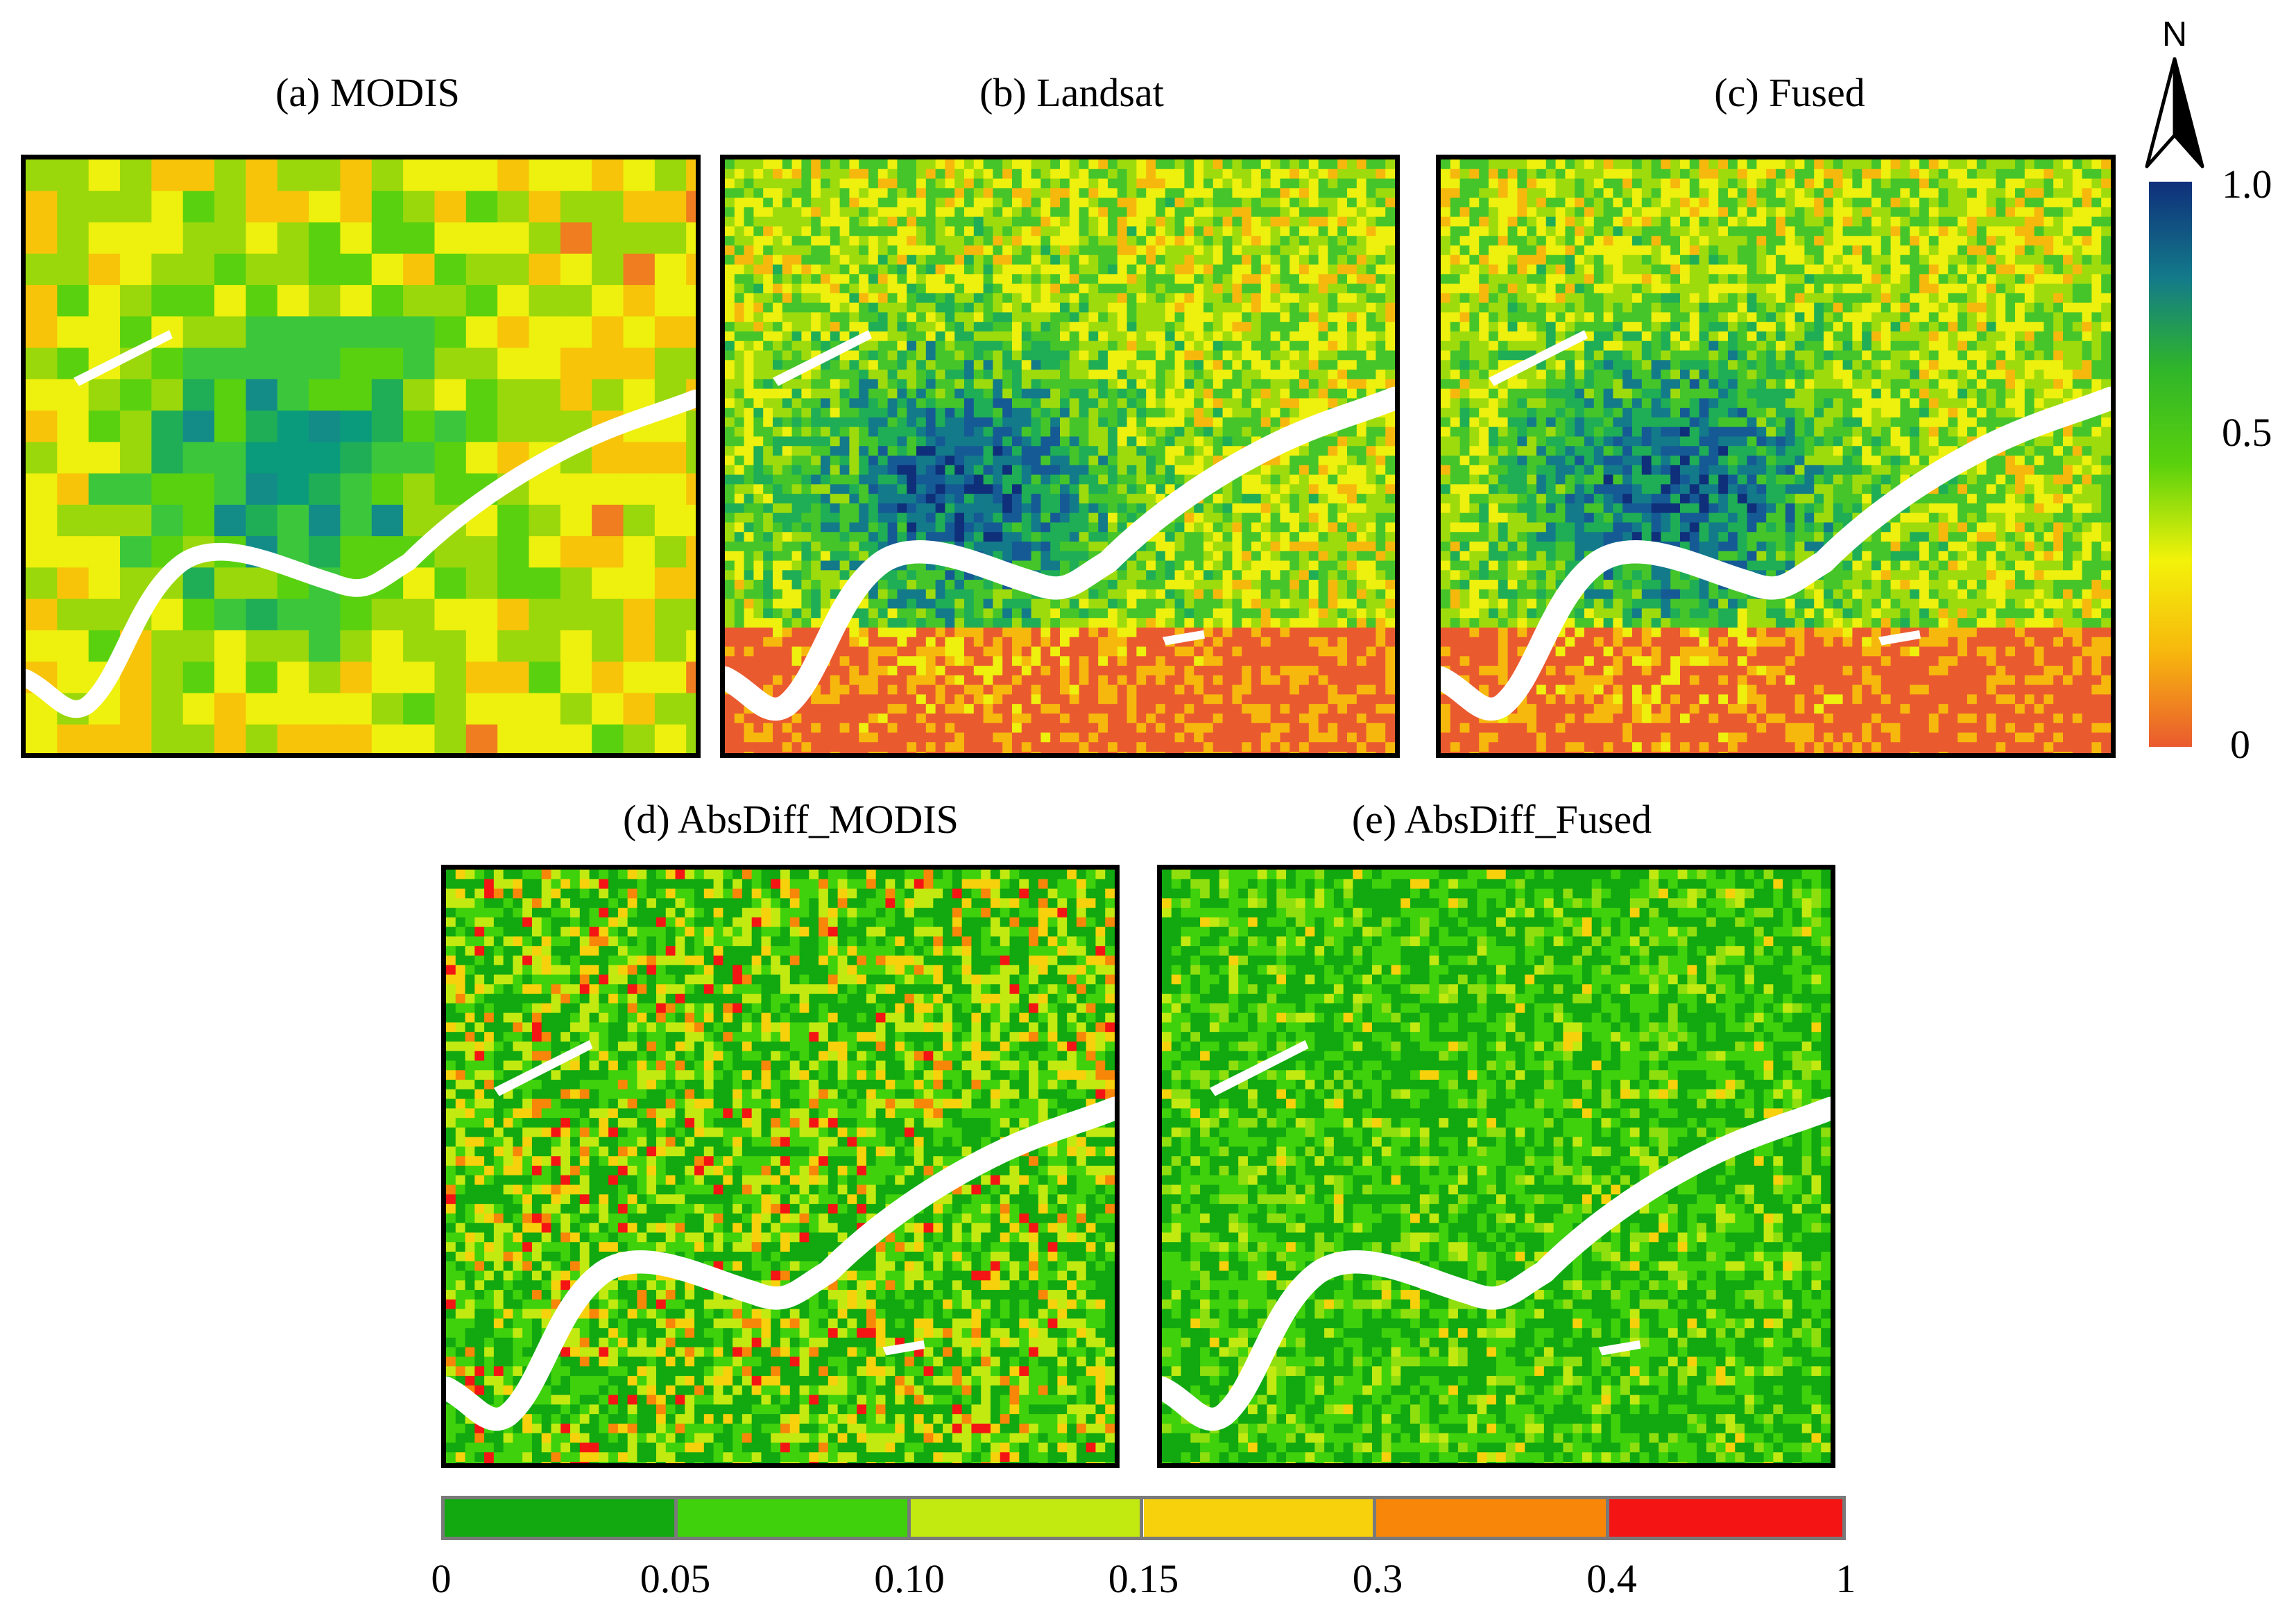  Describe the element at coordinates (1611, 1578) in the screenshot. I see `legend-tick-label: 0.4` at that location.